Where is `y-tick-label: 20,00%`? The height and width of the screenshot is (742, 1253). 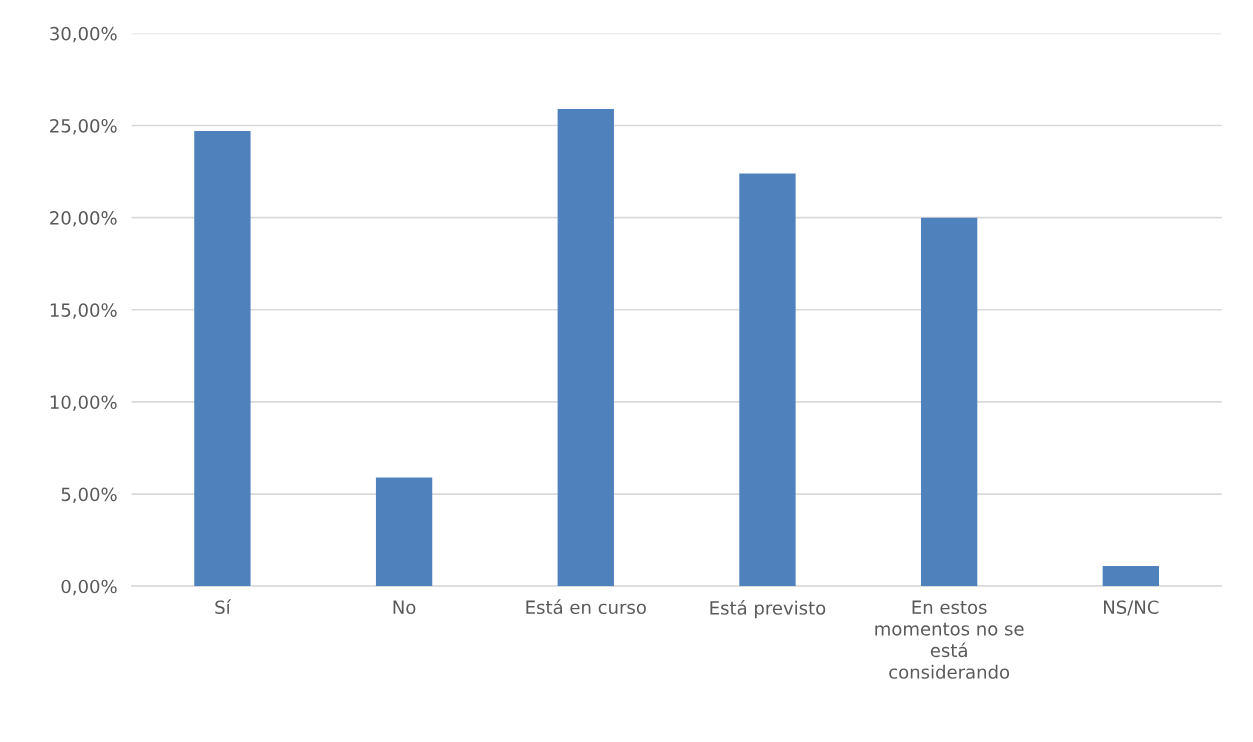 y-tick-label: 20,00% is located at coordinates (83, 219).